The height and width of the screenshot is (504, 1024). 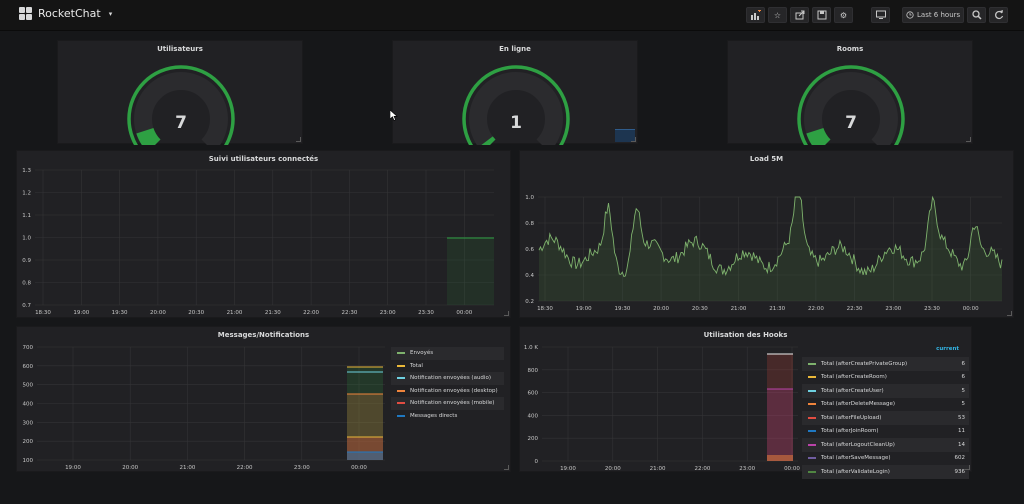 I want to click on y-tick-label: 800, so click(x=533, y=371).